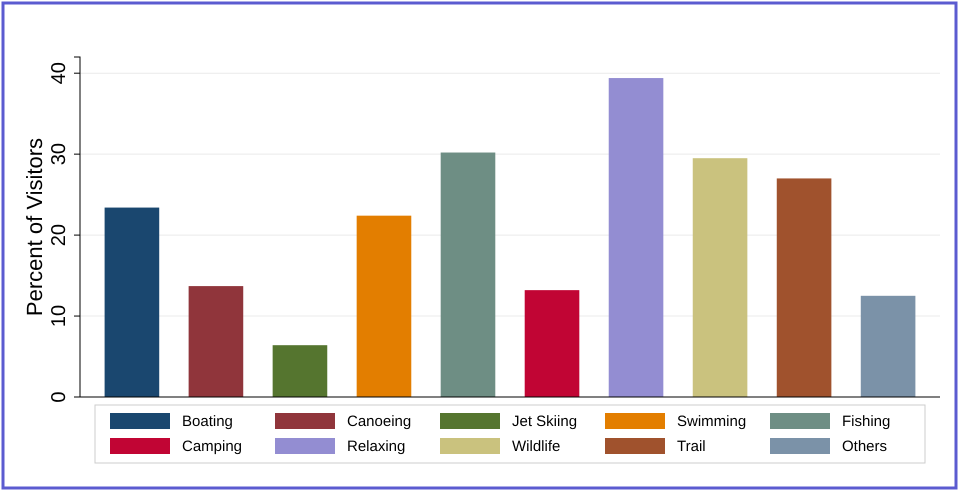 The height and width of the screenshot is (491, 959). What do you see at coordinates (207, 421) in the screenshot?
I see `legend-label: Boating` at bounding box center [207, 421].